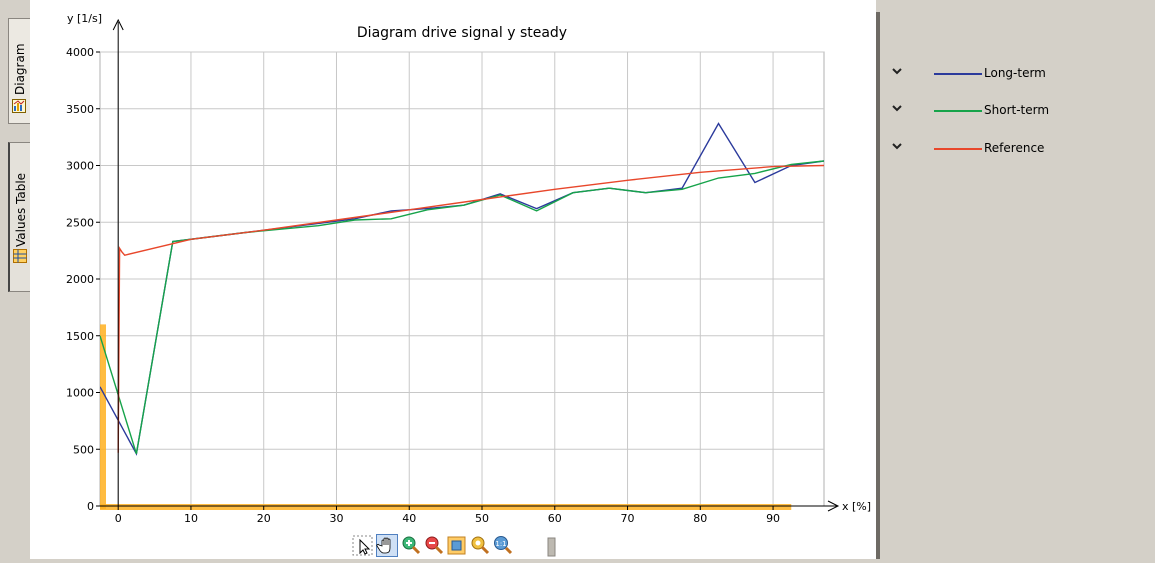 The height and width of the screenshot is (563, 1155). I want to click on x-axis-highlight, so click(446, 507).